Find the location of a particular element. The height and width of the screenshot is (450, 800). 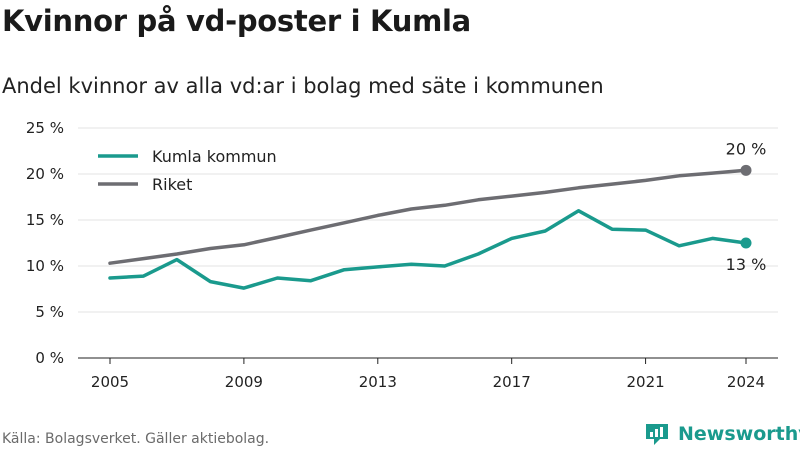

source-note: Källa: Bolagsverket. Gäller aktiebolag. is located at coordinates (136, 439).